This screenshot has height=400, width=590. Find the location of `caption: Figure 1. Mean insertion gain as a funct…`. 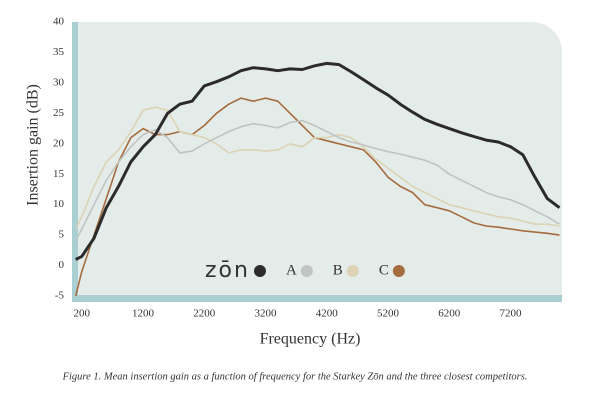

caption: Figure 1. Mean insertion gain as a funct… is located at coordinates (295, 376).